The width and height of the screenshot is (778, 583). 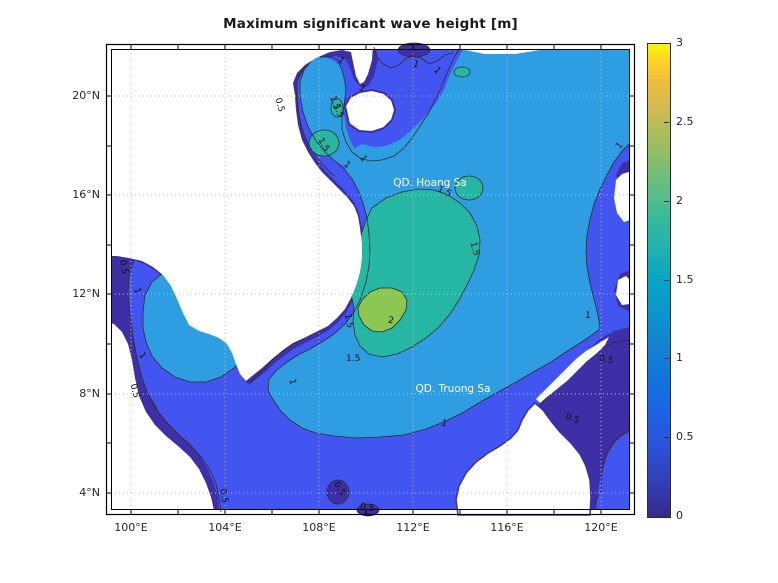 What do you see at coordinates (685, 436) in the screenshot?
I see `cbar-label-0.5: 0.5` at bounding box center [685, 436].